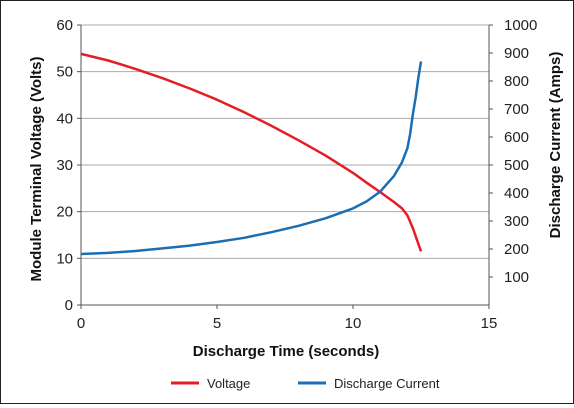  What do you see at coordinates (64, 25) in the screenshot?
I see `left-tick-label: 60` at bounding box center [64, 25].